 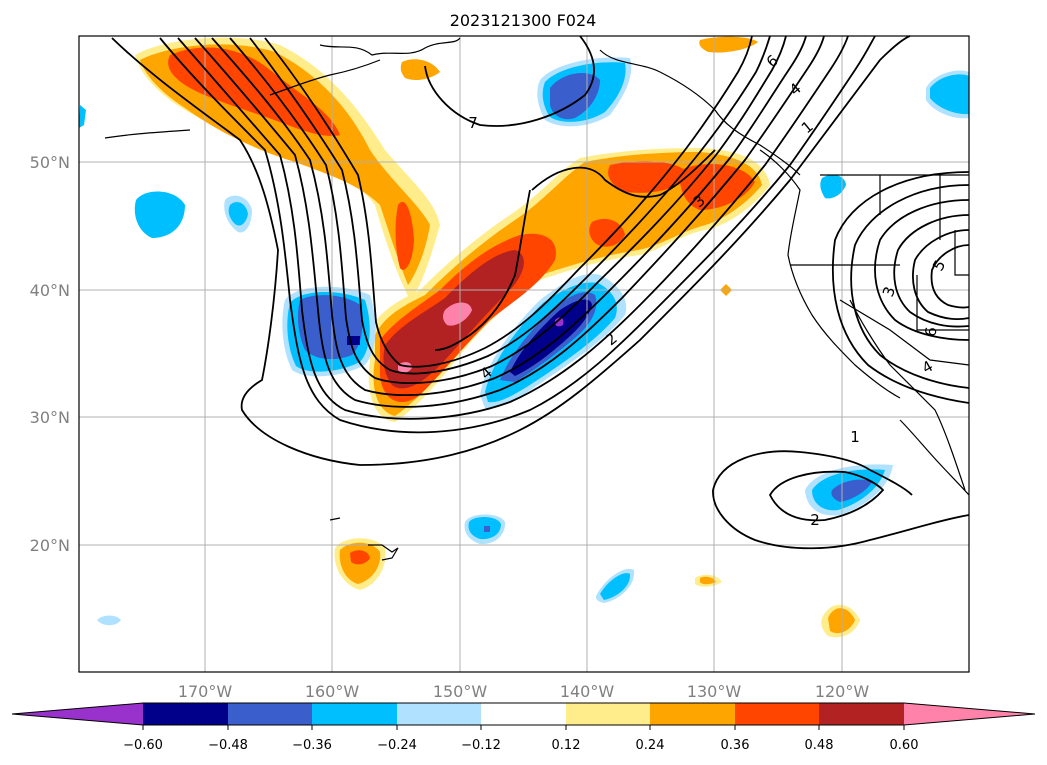 What do you see at coordinates (50, 290) in the screenshot?
I see `lat-label: 40°N` at bounding box center [50, 290].